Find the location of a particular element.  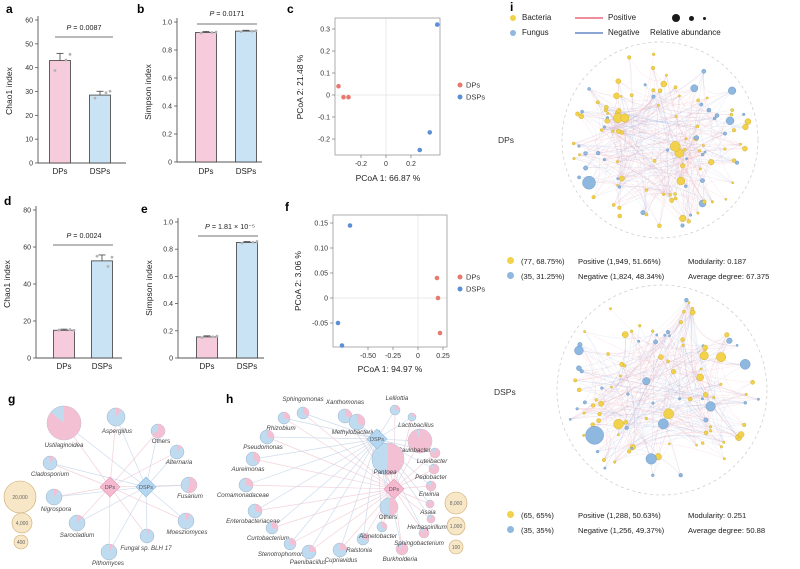

y-tick-label: 10 is located at coordinates (29, 140).